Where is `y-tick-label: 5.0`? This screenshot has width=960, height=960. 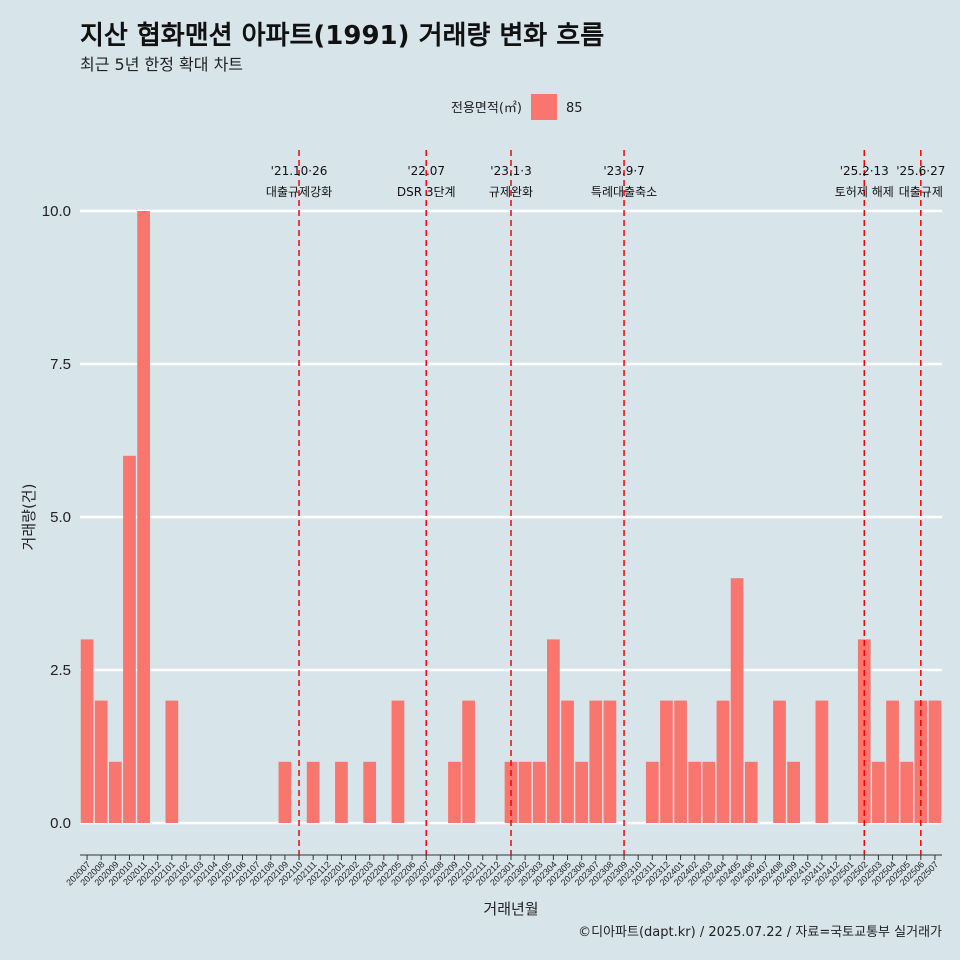
y-tick-label: 5.0 is located at coordinates (60, 517).